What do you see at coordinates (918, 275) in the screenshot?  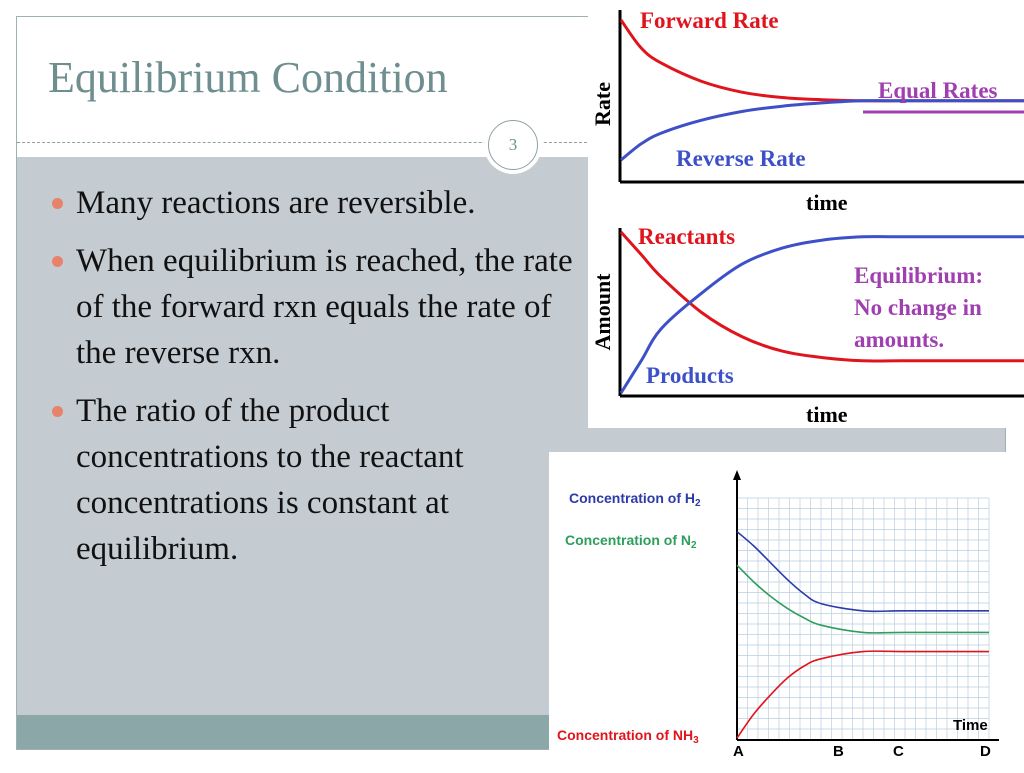 I see `equilibrium-label: Equilibrium:` at bounding box center [918, 275].